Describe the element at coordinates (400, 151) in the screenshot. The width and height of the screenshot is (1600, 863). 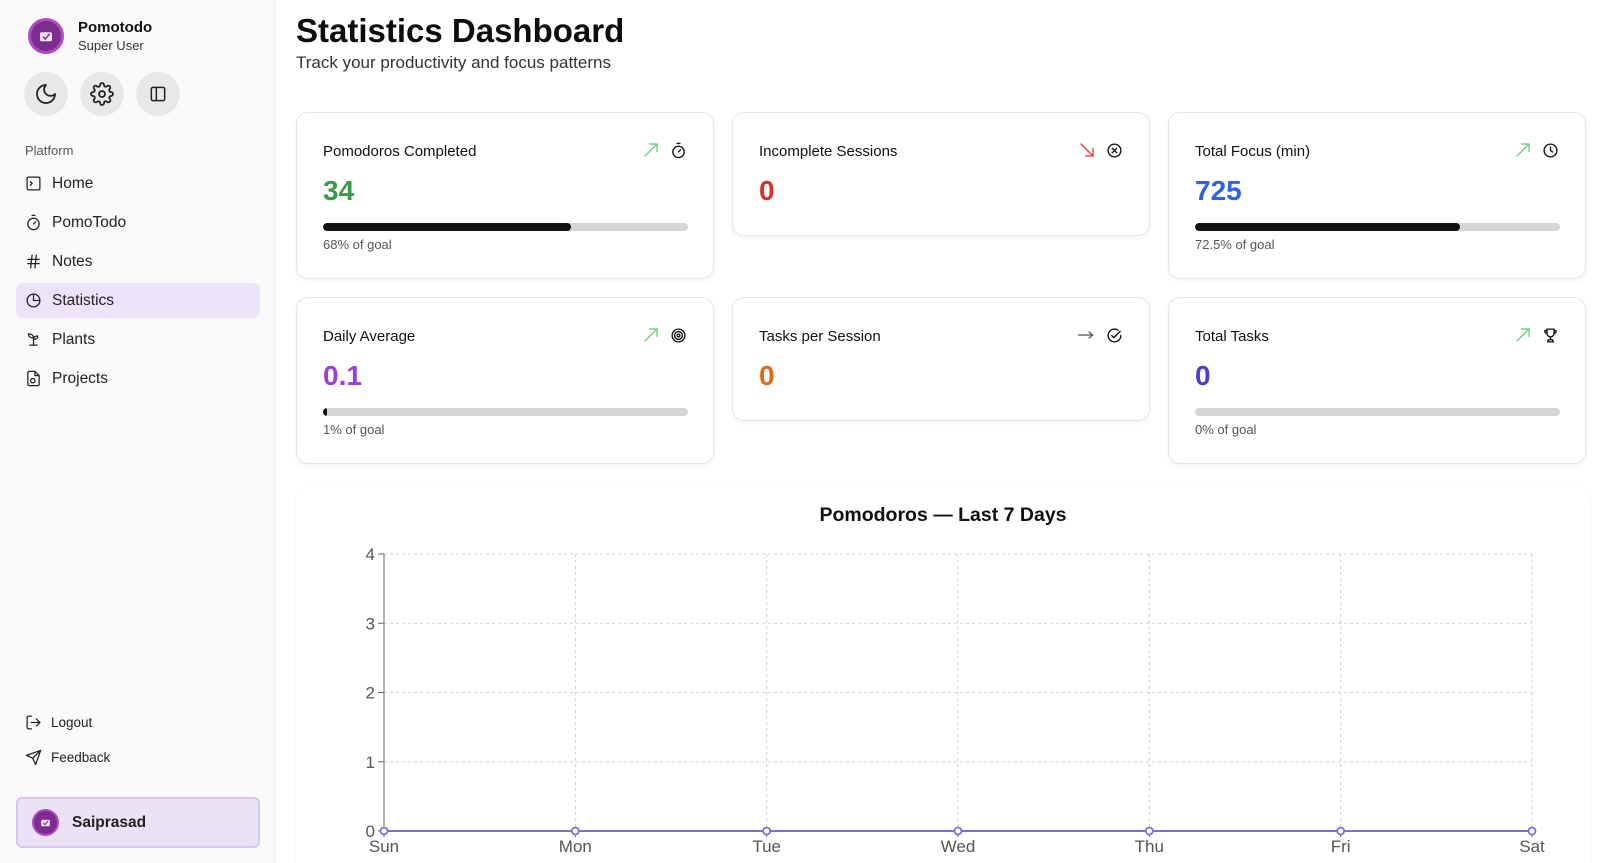
I see `card-label: Pomodoros Completed` at that location.